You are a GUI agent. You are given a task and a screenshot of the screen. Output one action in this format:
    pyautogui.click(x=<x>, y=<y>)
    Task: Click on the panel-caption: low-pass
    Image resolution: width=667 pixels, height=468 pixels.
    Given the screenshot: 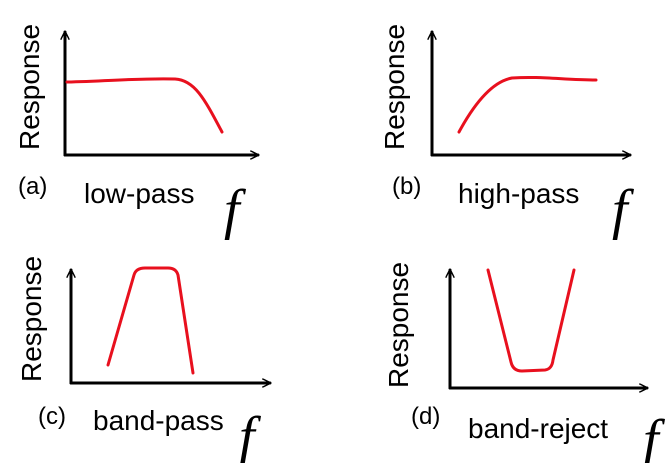 What is the action you would take?
    pyautogui.click(x=139, y=193)
    